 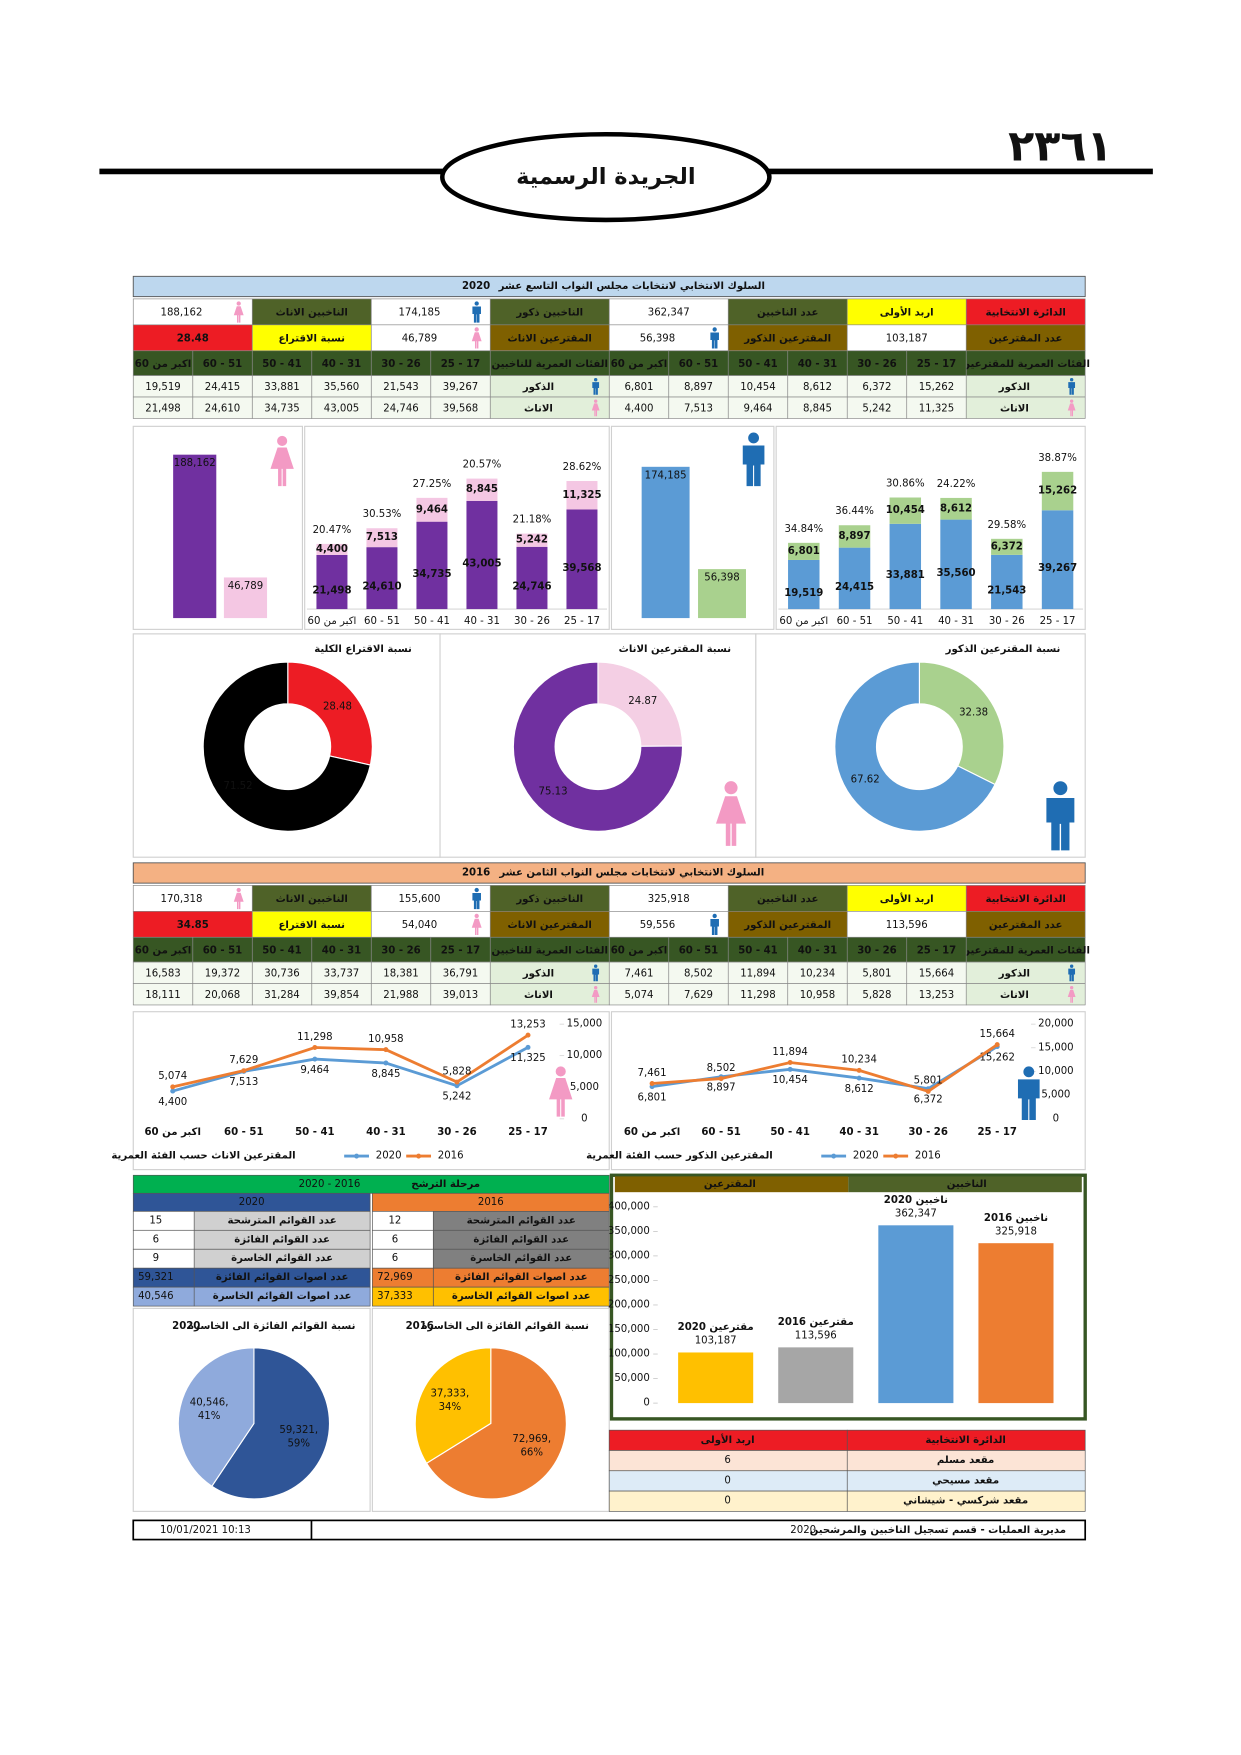 I want to click on cell-text: 60 اكبر من, so click(x=639, y=950).